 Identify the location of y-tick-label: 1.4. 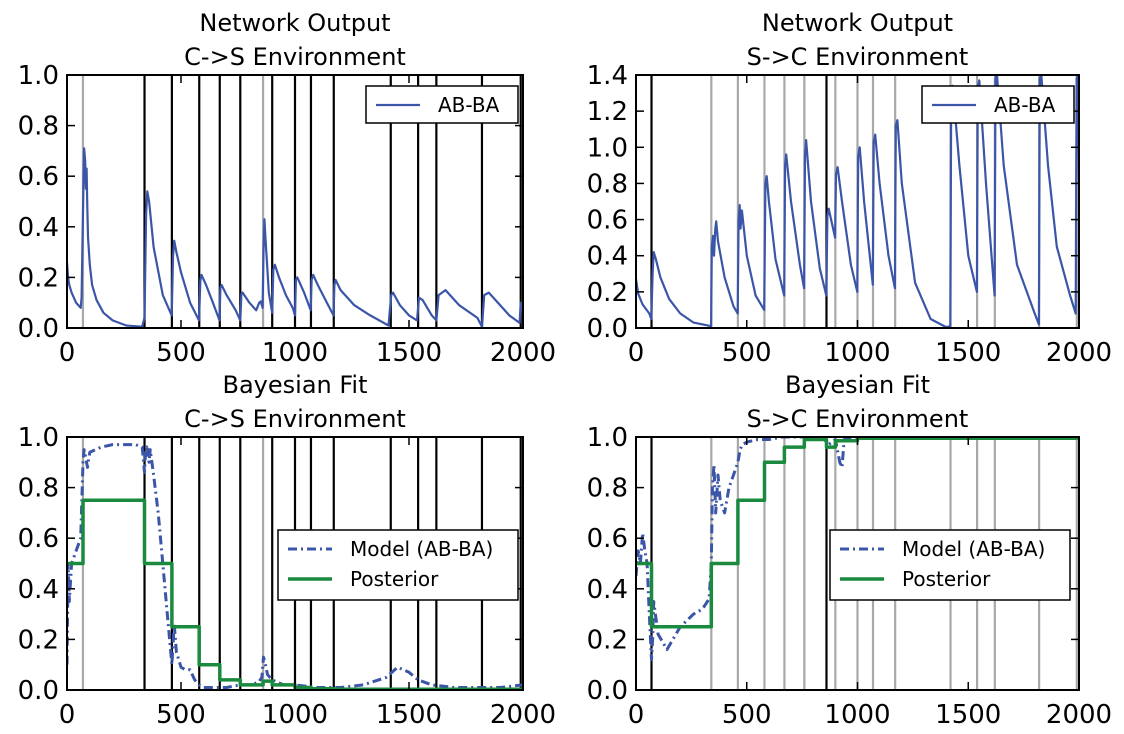
(607, 76).